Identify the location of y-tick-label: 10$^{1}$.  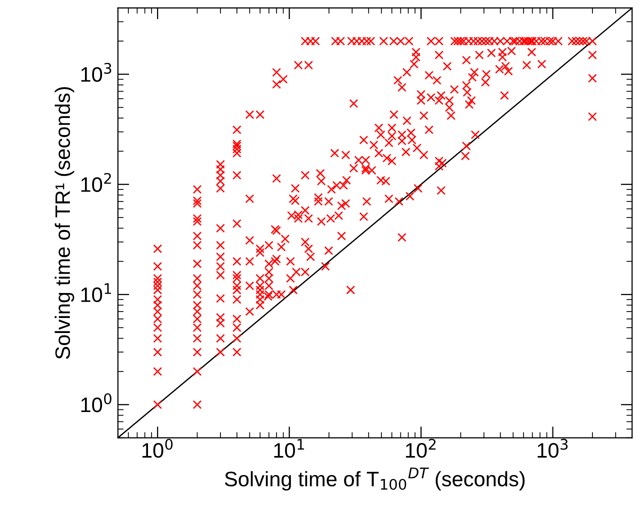
(96, 292).